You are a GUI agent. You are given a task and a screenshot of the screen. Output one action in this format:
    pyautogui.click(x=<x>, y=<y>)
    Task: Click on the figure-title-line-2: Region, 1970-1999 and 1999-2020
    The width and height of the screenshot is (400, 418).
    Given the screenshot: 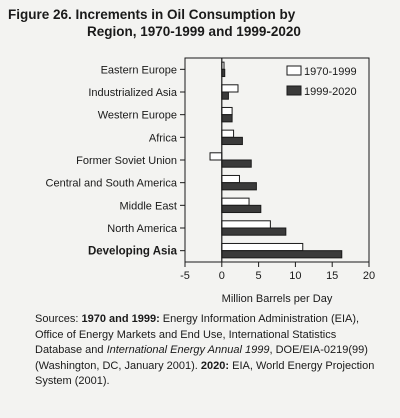 What is the action you would take?
    pyautogui.click(x=194, y=31)
    